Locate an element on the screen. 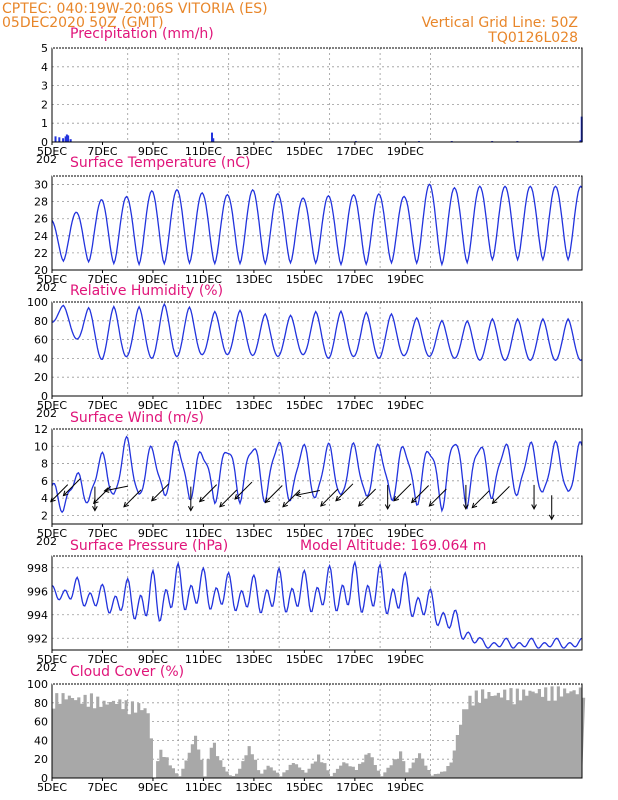  header-date: 05DEC2020 50Z (GMT) is located at coordinates (83, 23).